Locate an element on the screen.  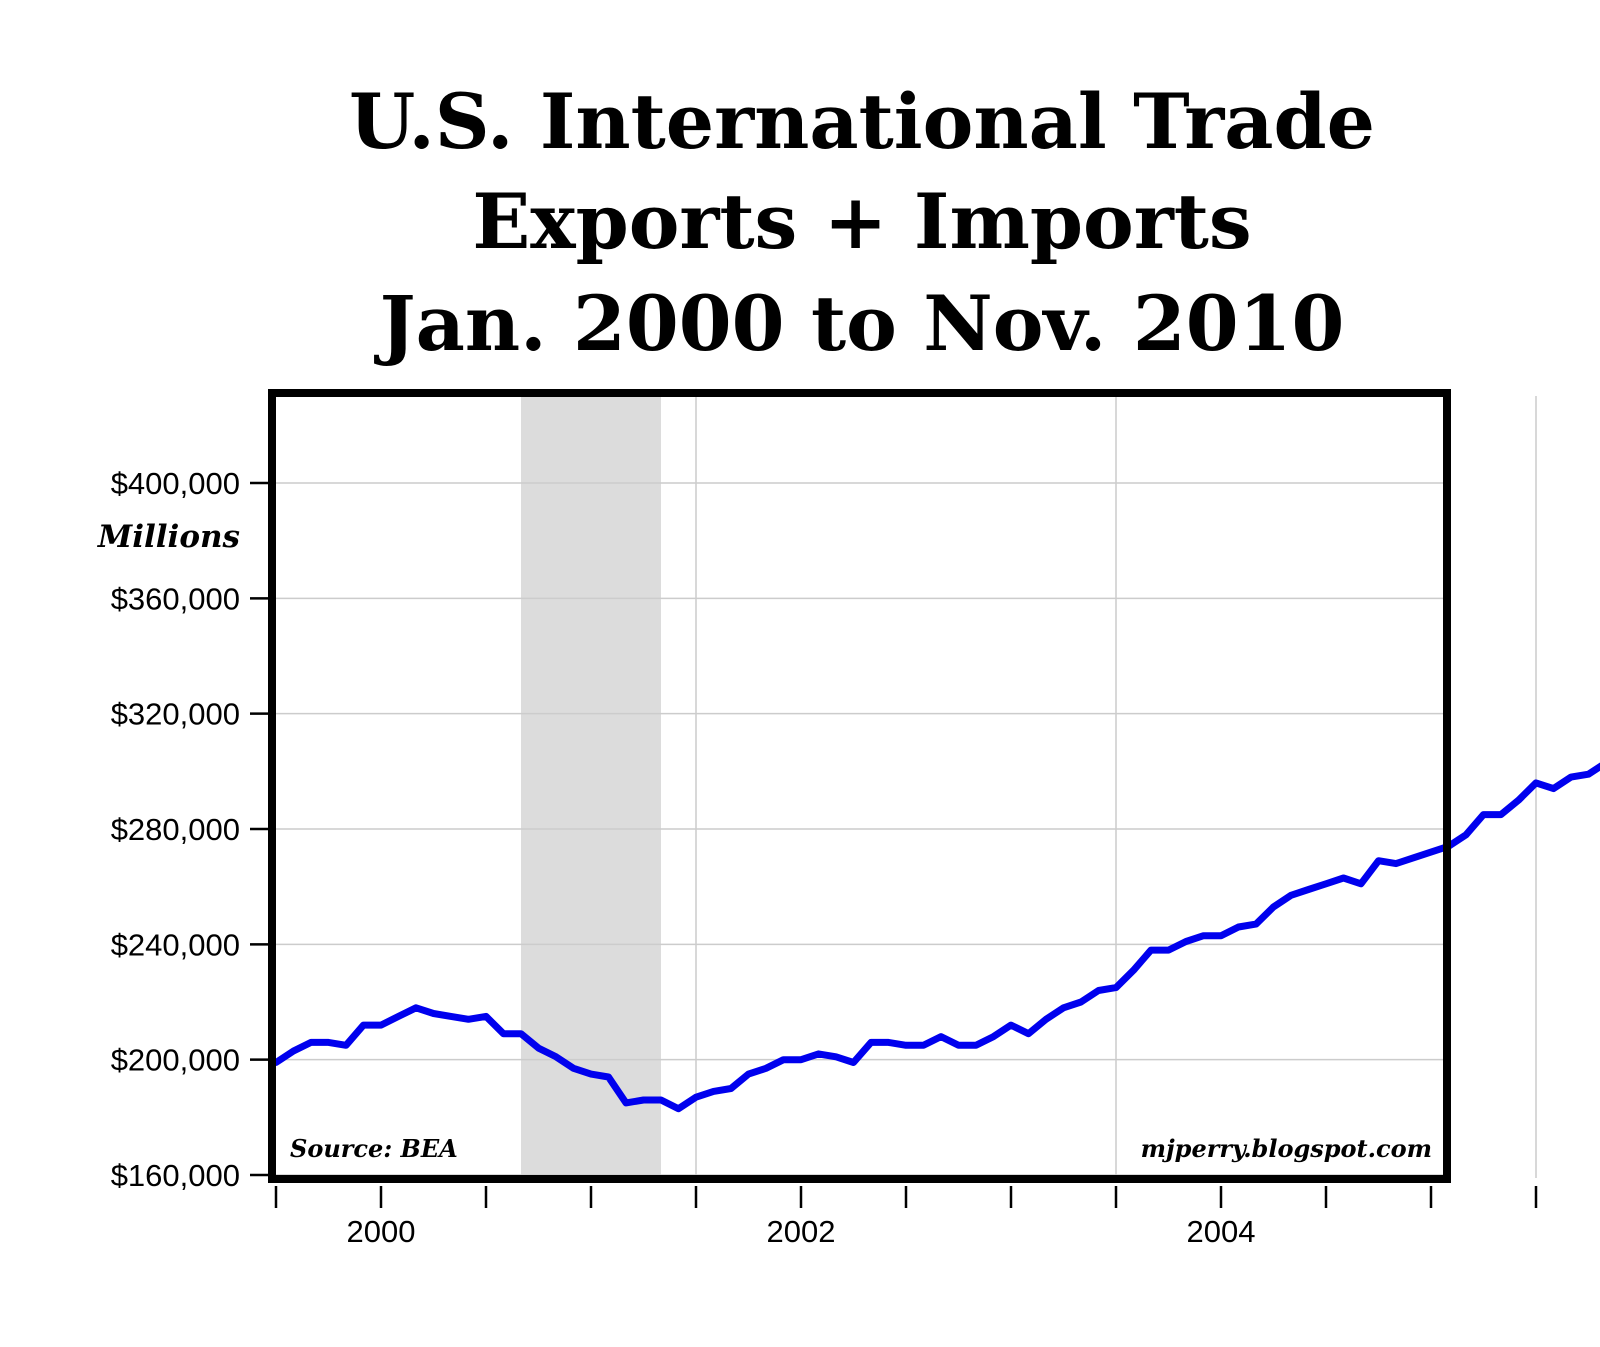
x-tick-label: 2000 is located at coordinates (381, 1231).